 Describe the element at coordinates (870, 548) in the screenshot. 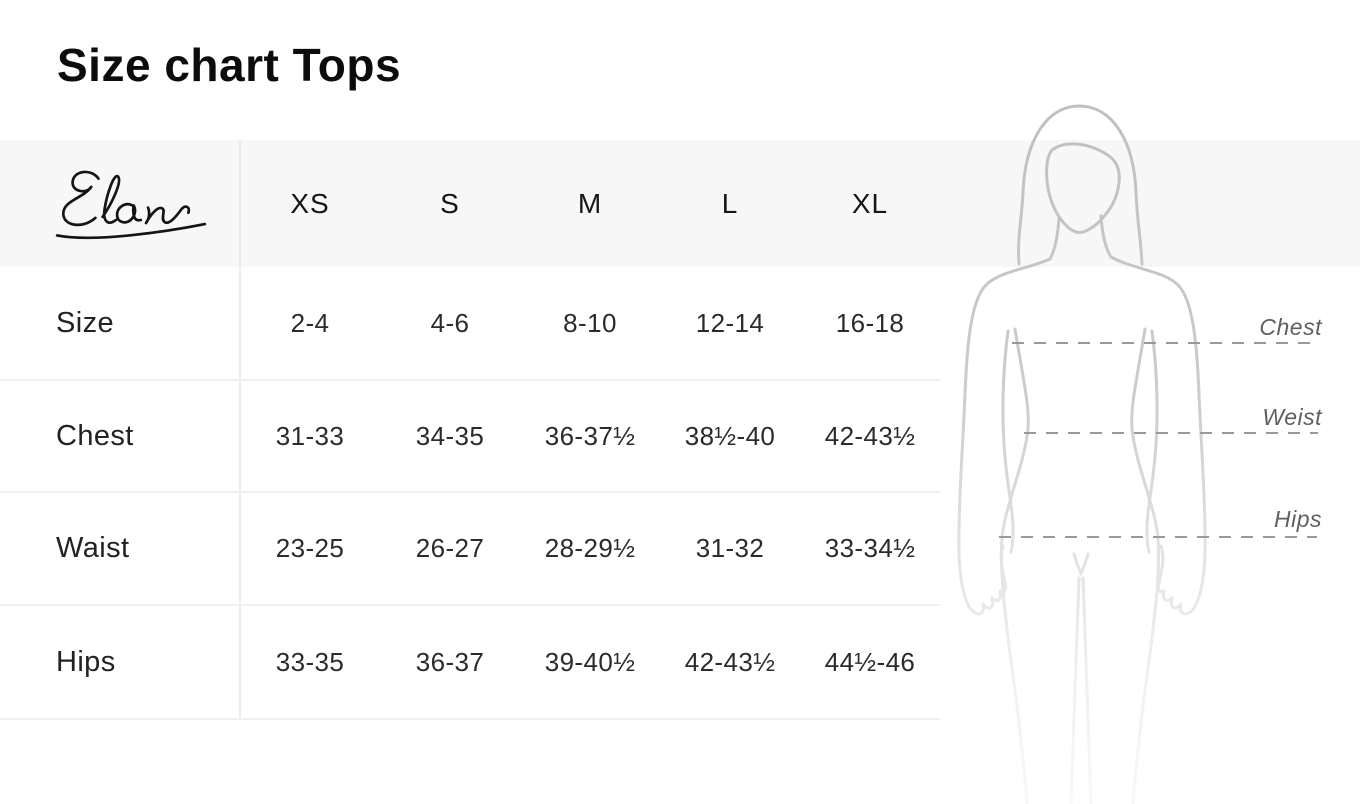

I see `waist-xl: 33-34½` at that location.